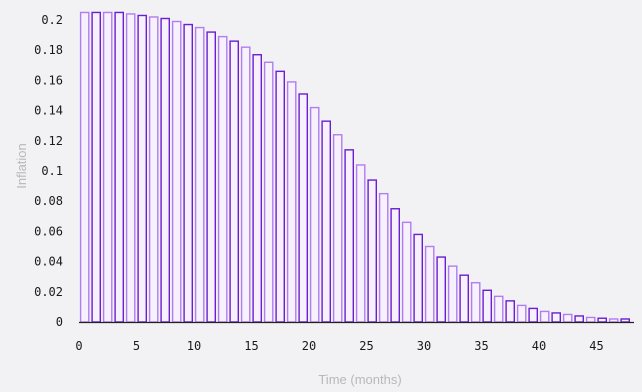  Describe the element at coordinates (48, 292) in the screenshot. I see `y-tick-label: 0.02` at that location.